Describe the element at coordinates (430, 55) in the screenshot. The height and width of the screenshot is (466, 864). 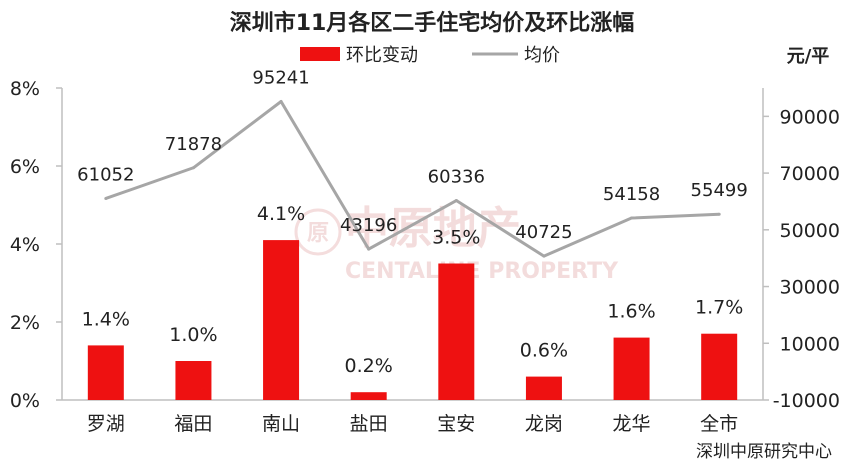
I see `legend: 环比变动 均价` at that location.